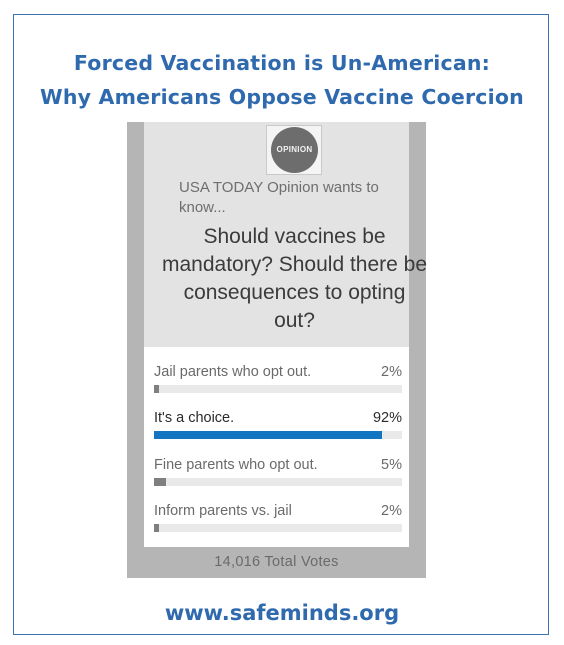 Image resolution: width=564 pixels, height=645 pixels. What do you see at coordinates (282, 97) in the screenshot?
I see `headline-line-2: Why Americans Oppose Vaccine Coercion` at bounding box center [282, 97].